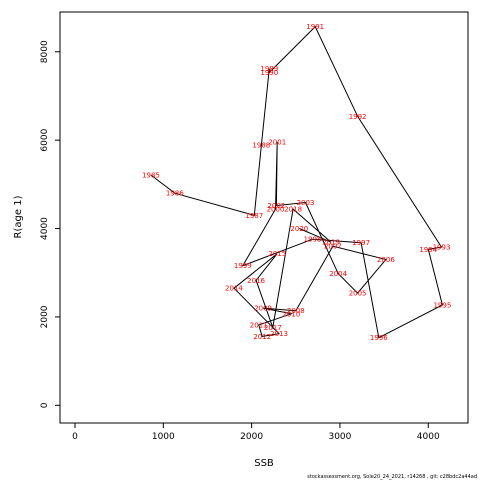 Image resolution: width=480 pixels, height=480 pixels. What do you see at coordinates (45, 228) in the screenshot?
I see `y-tick-label: 4000` at bounding box center [45, 228].